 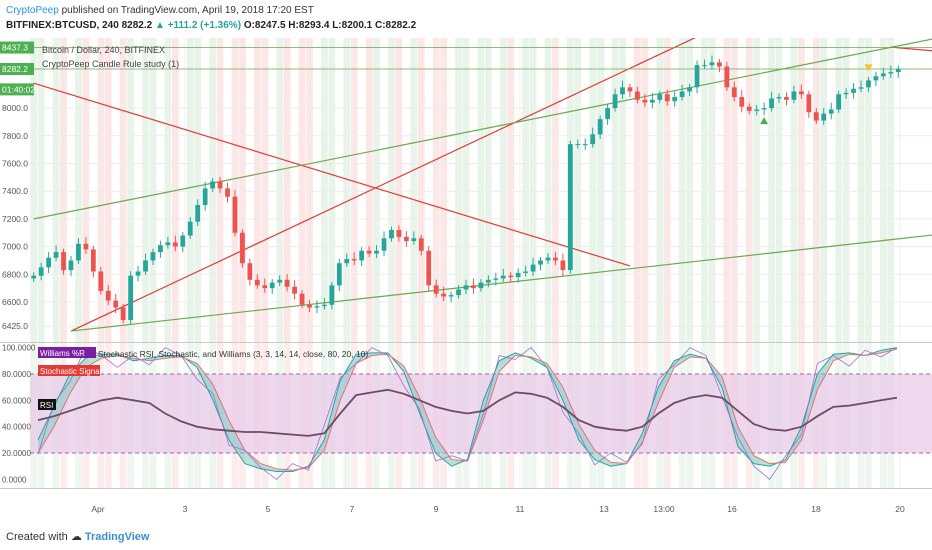 I want to click on legend-williams: Williams %R, so click(x=62, y=353).